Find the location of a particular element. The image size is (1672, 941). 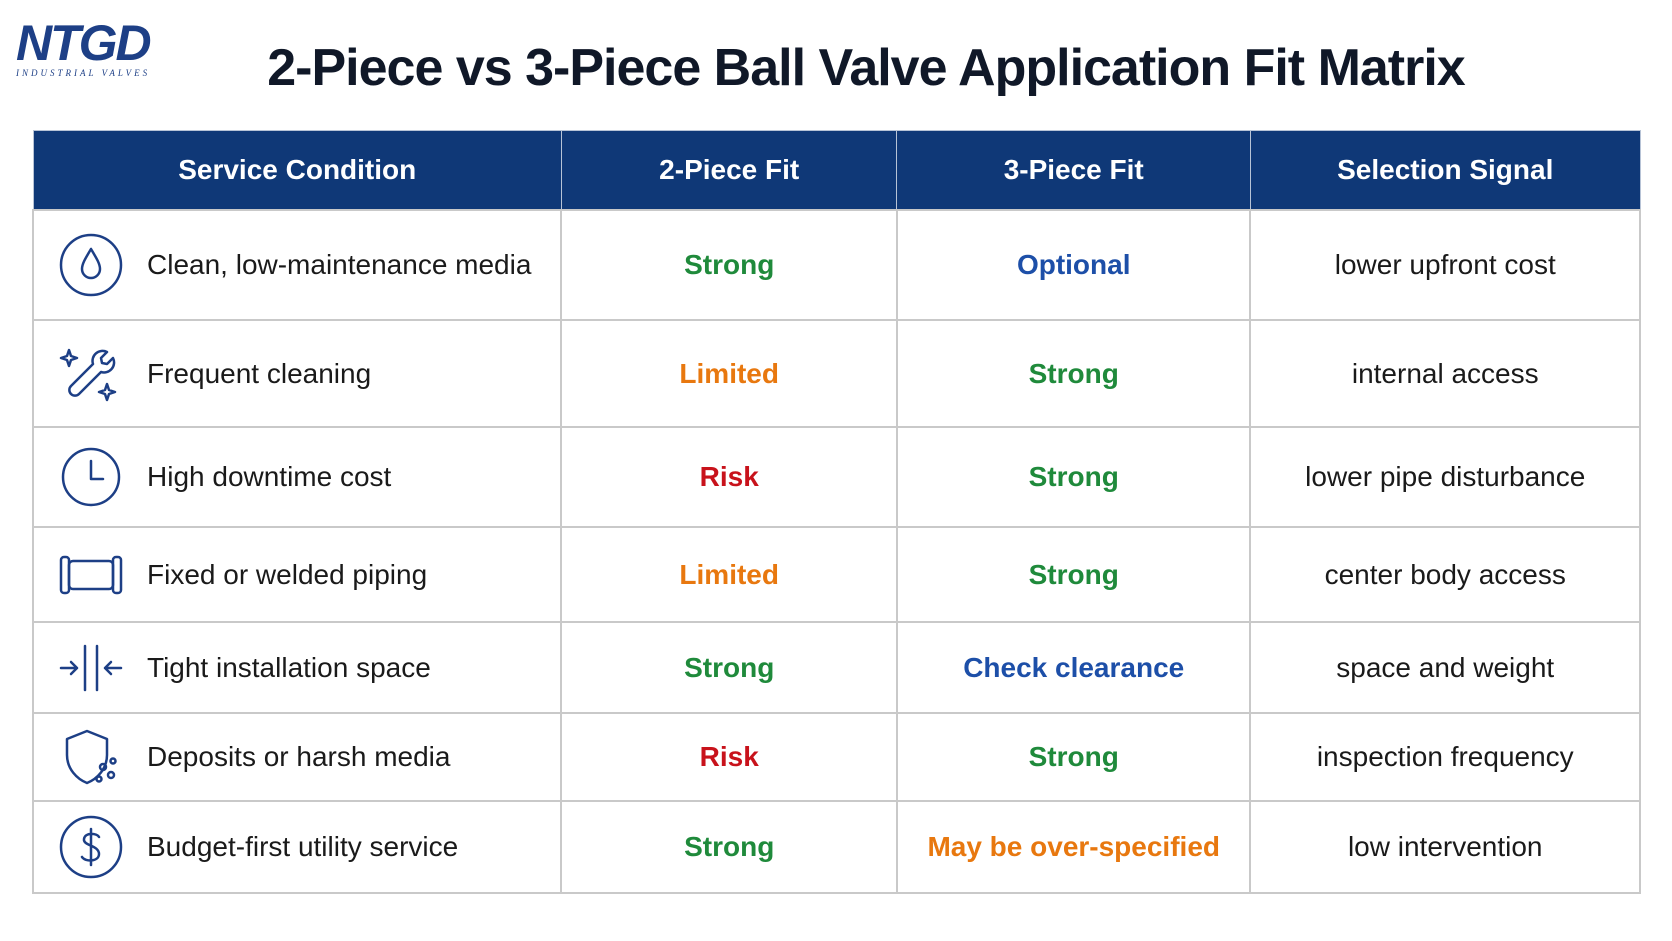

condition: Deposits or harsh media is located at coordinates (297, 757).